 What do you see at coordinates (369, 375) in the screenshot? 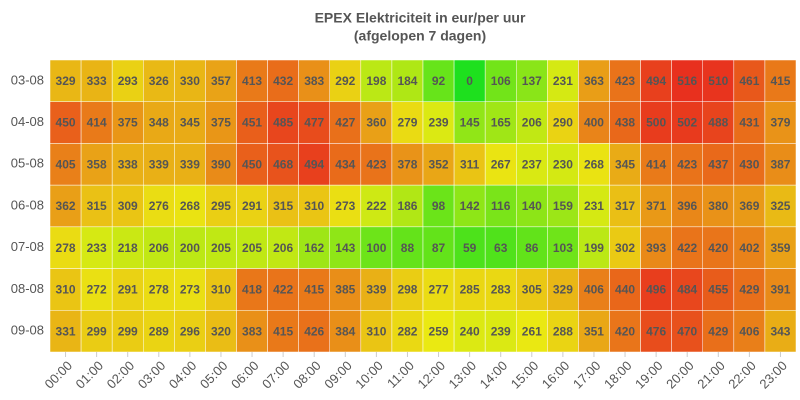
I see `x-tick-label: 10:00` at bounding box center [369, 375].